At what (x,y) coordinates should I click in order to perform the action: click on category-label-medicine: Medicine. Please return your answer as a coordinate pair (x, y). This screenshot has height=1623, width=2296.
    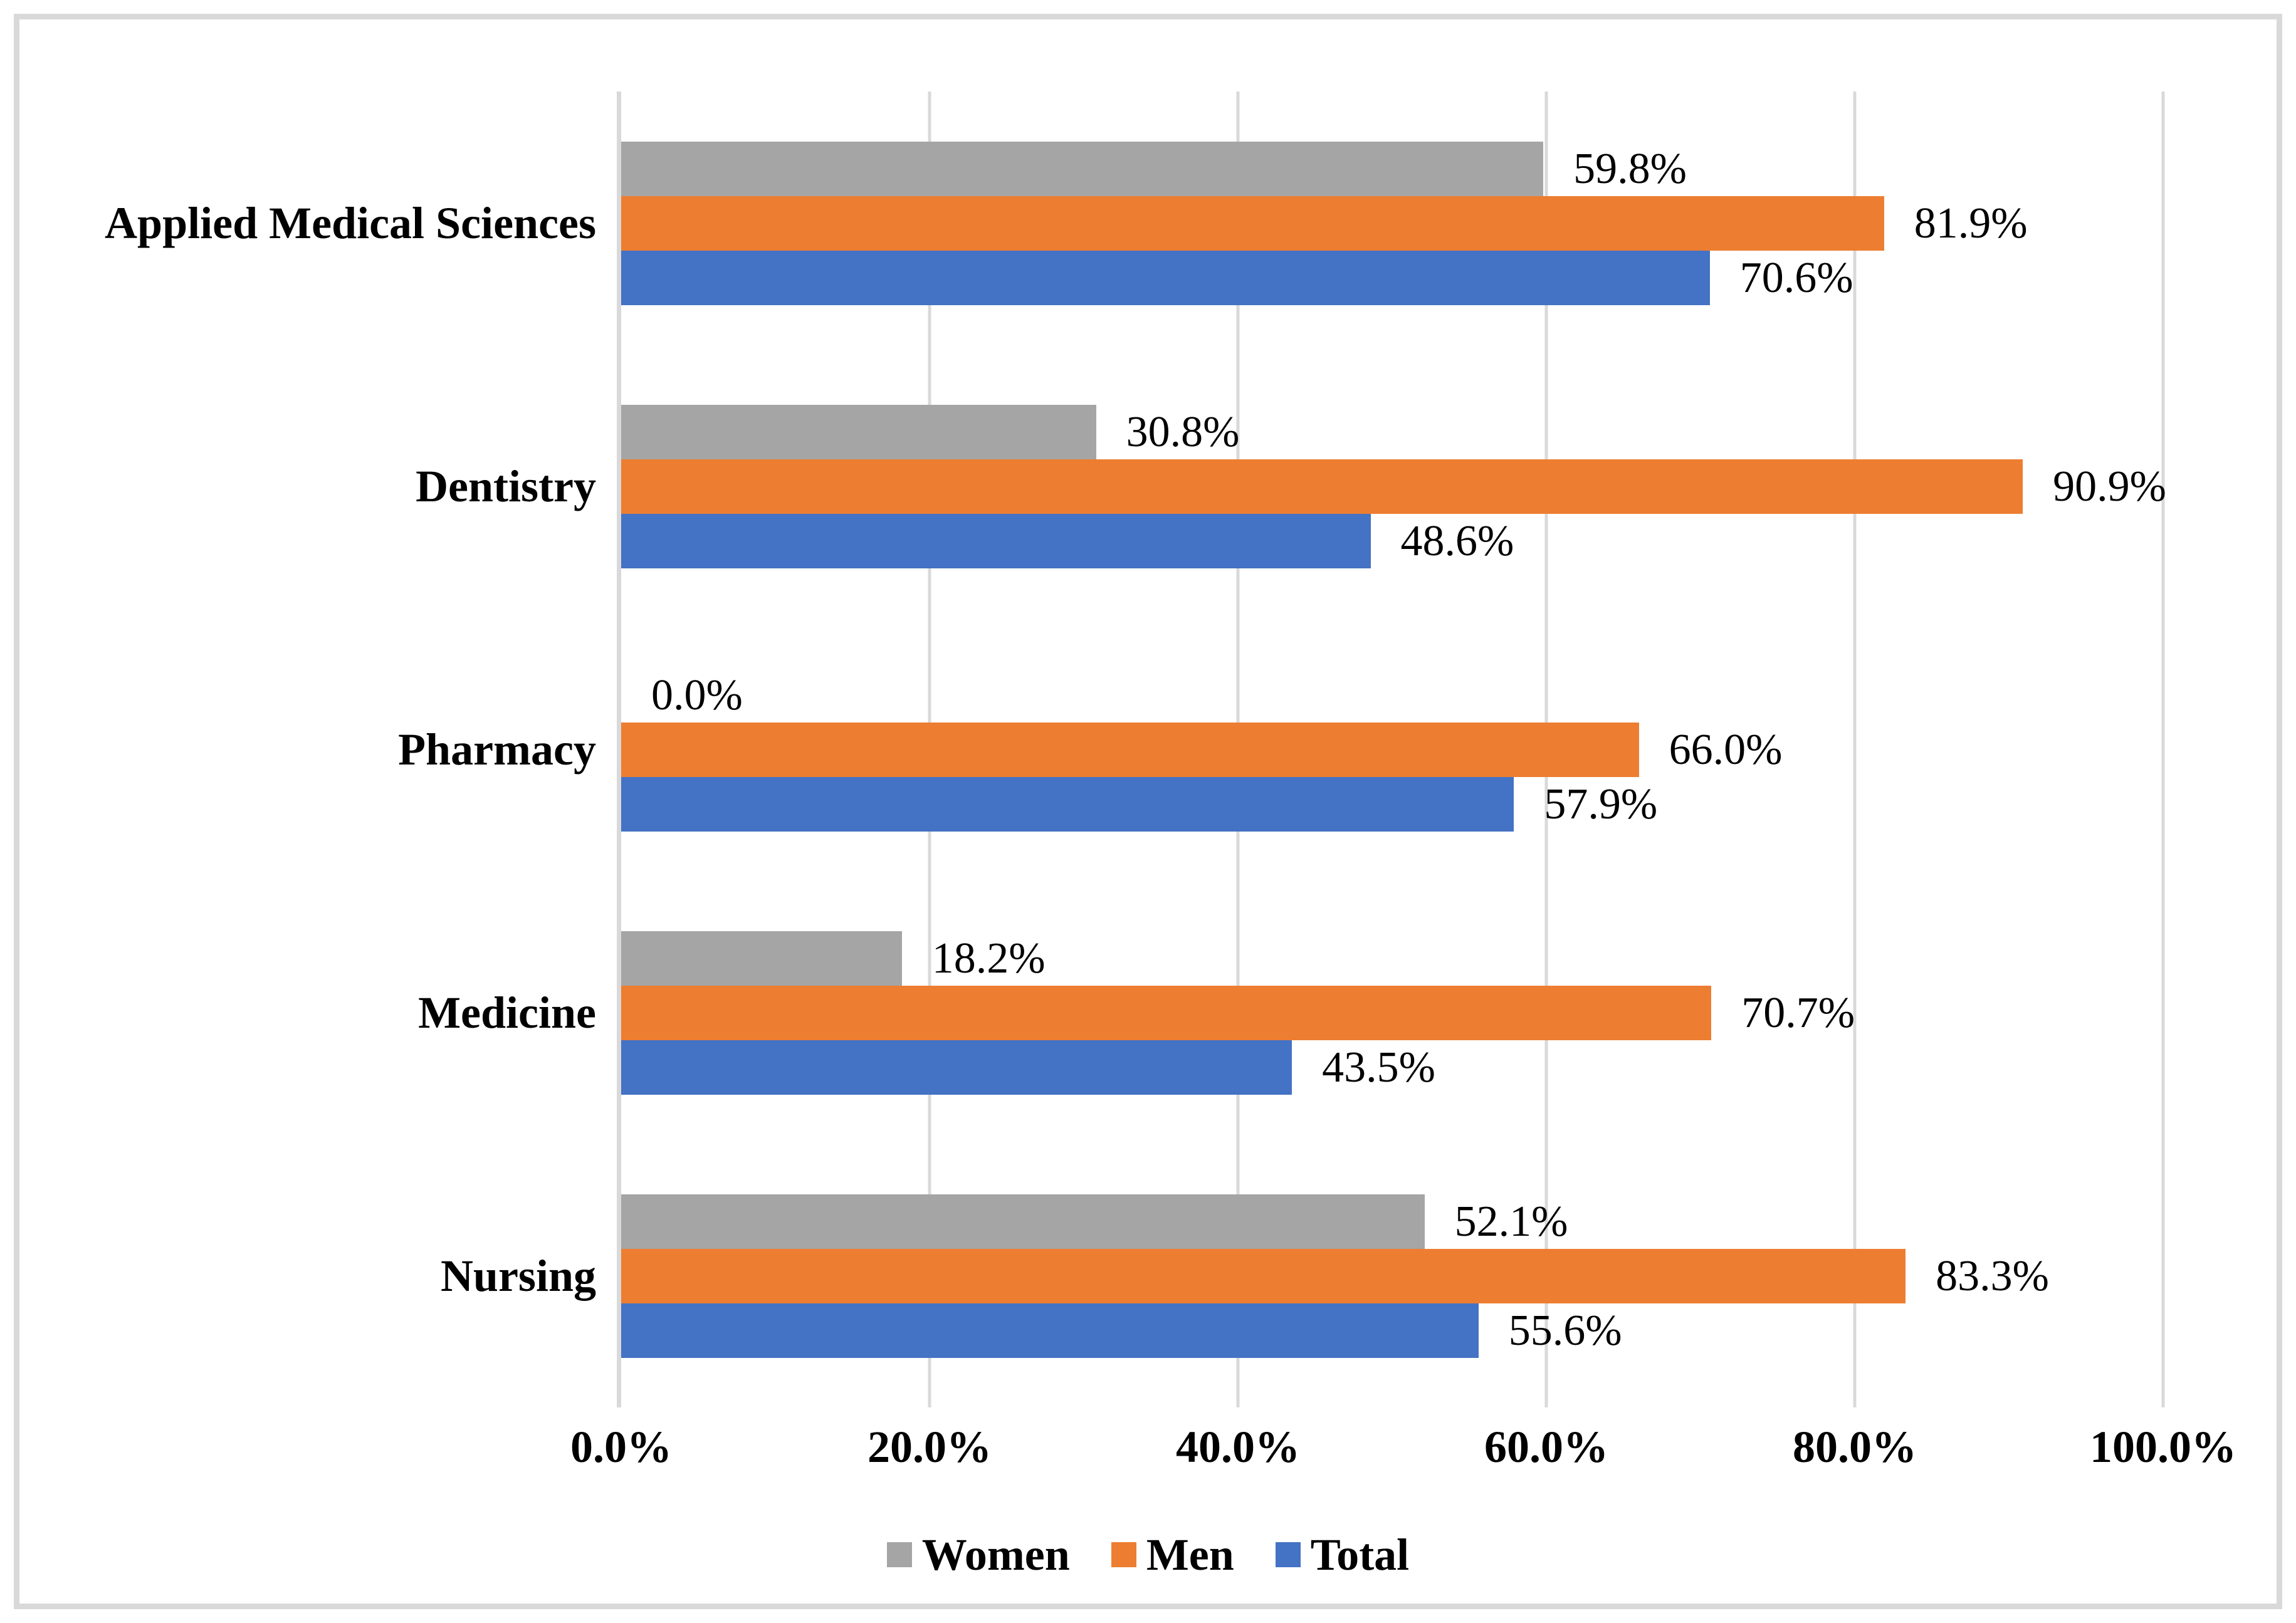
    Looking at the image, I should click on (507, 1012).